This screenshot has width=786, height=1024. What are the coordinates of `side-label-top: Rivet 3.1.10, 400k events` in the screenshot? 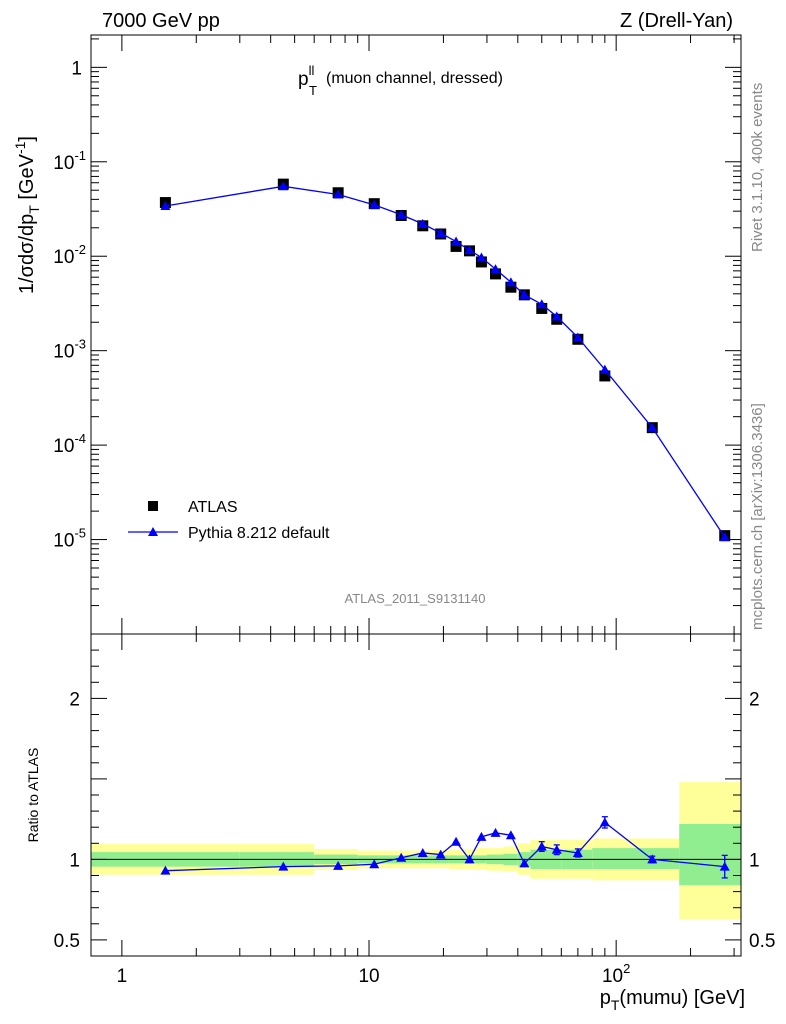 It's located at (757, 167).